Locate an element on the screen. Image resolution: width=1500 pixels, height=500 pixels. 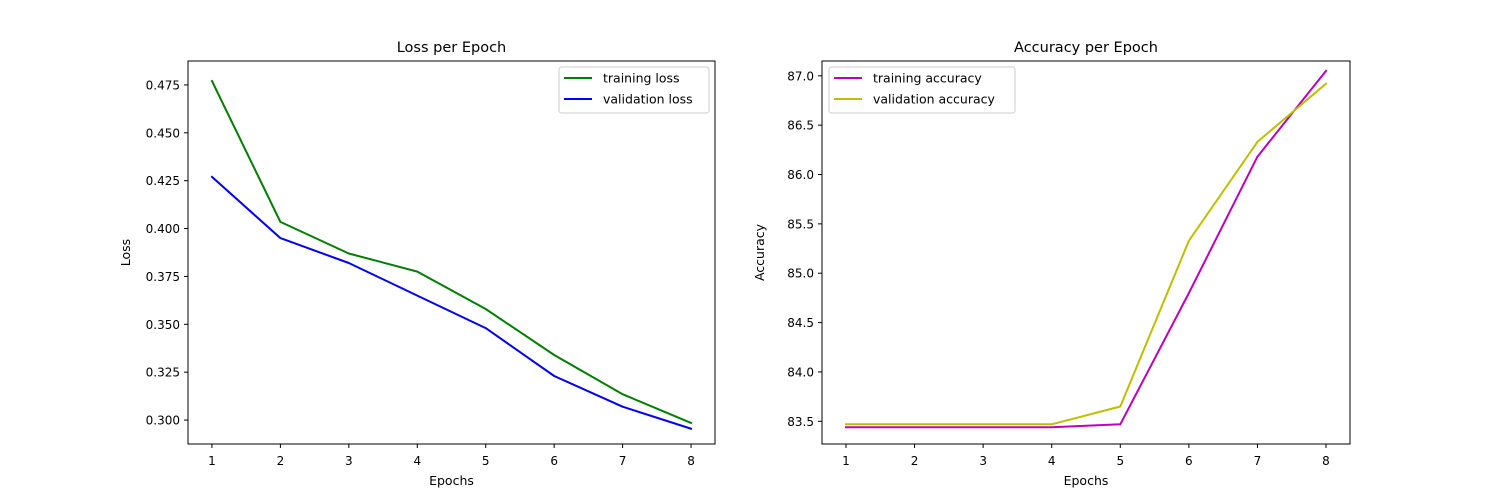
y-tick-label: 85.5 is located at coordinates (800, 224).